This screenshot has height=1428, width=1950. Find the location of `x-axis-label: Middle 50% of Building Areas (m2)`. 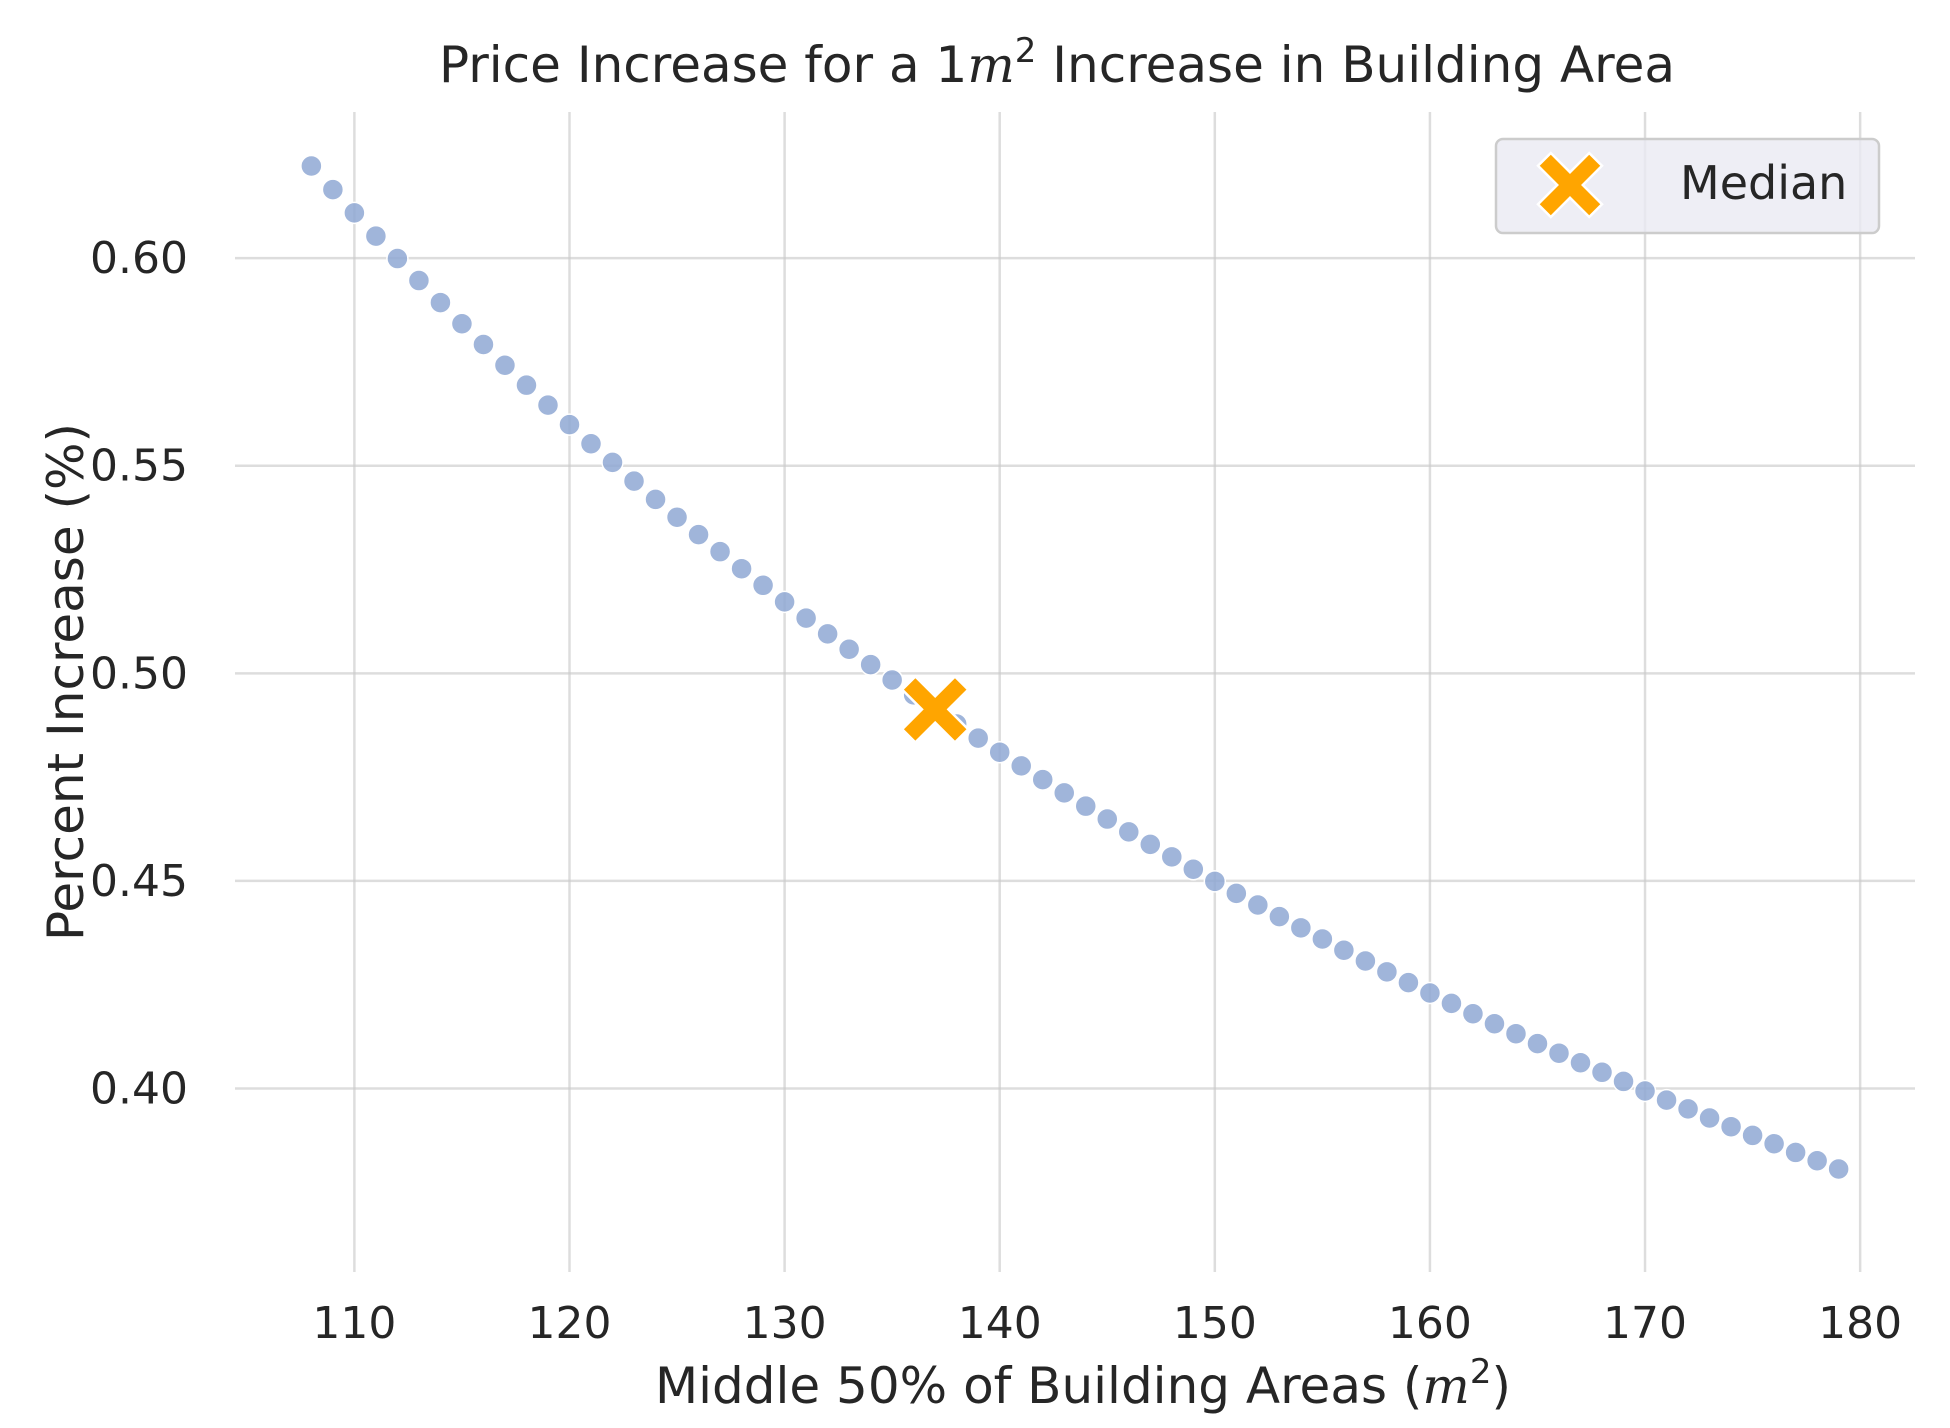

x-axis-label: Middle 50% of Building Areas (m2) is located at coordinates (1083, 1383).